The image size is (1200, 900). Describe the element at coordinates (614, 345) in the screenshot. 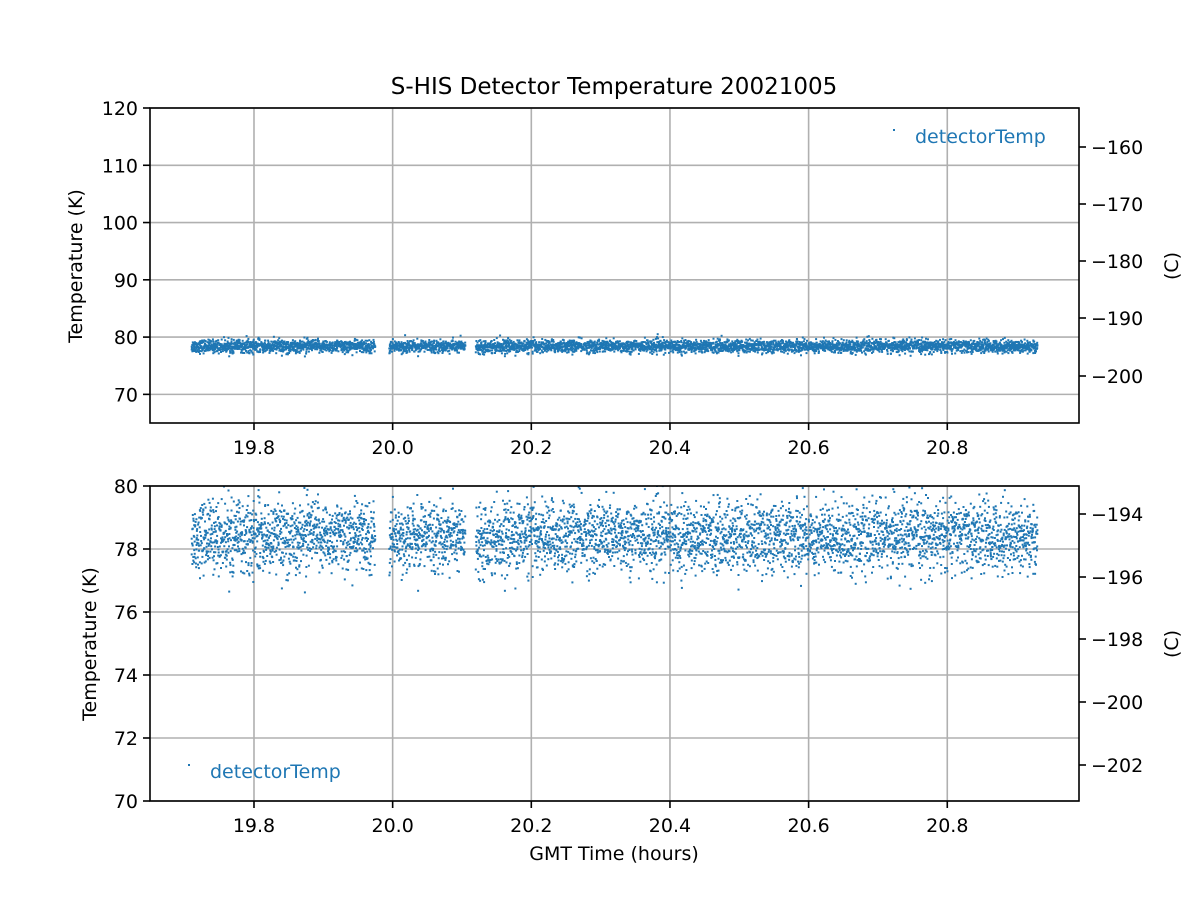

I see `series-detectorTemp` at that location.